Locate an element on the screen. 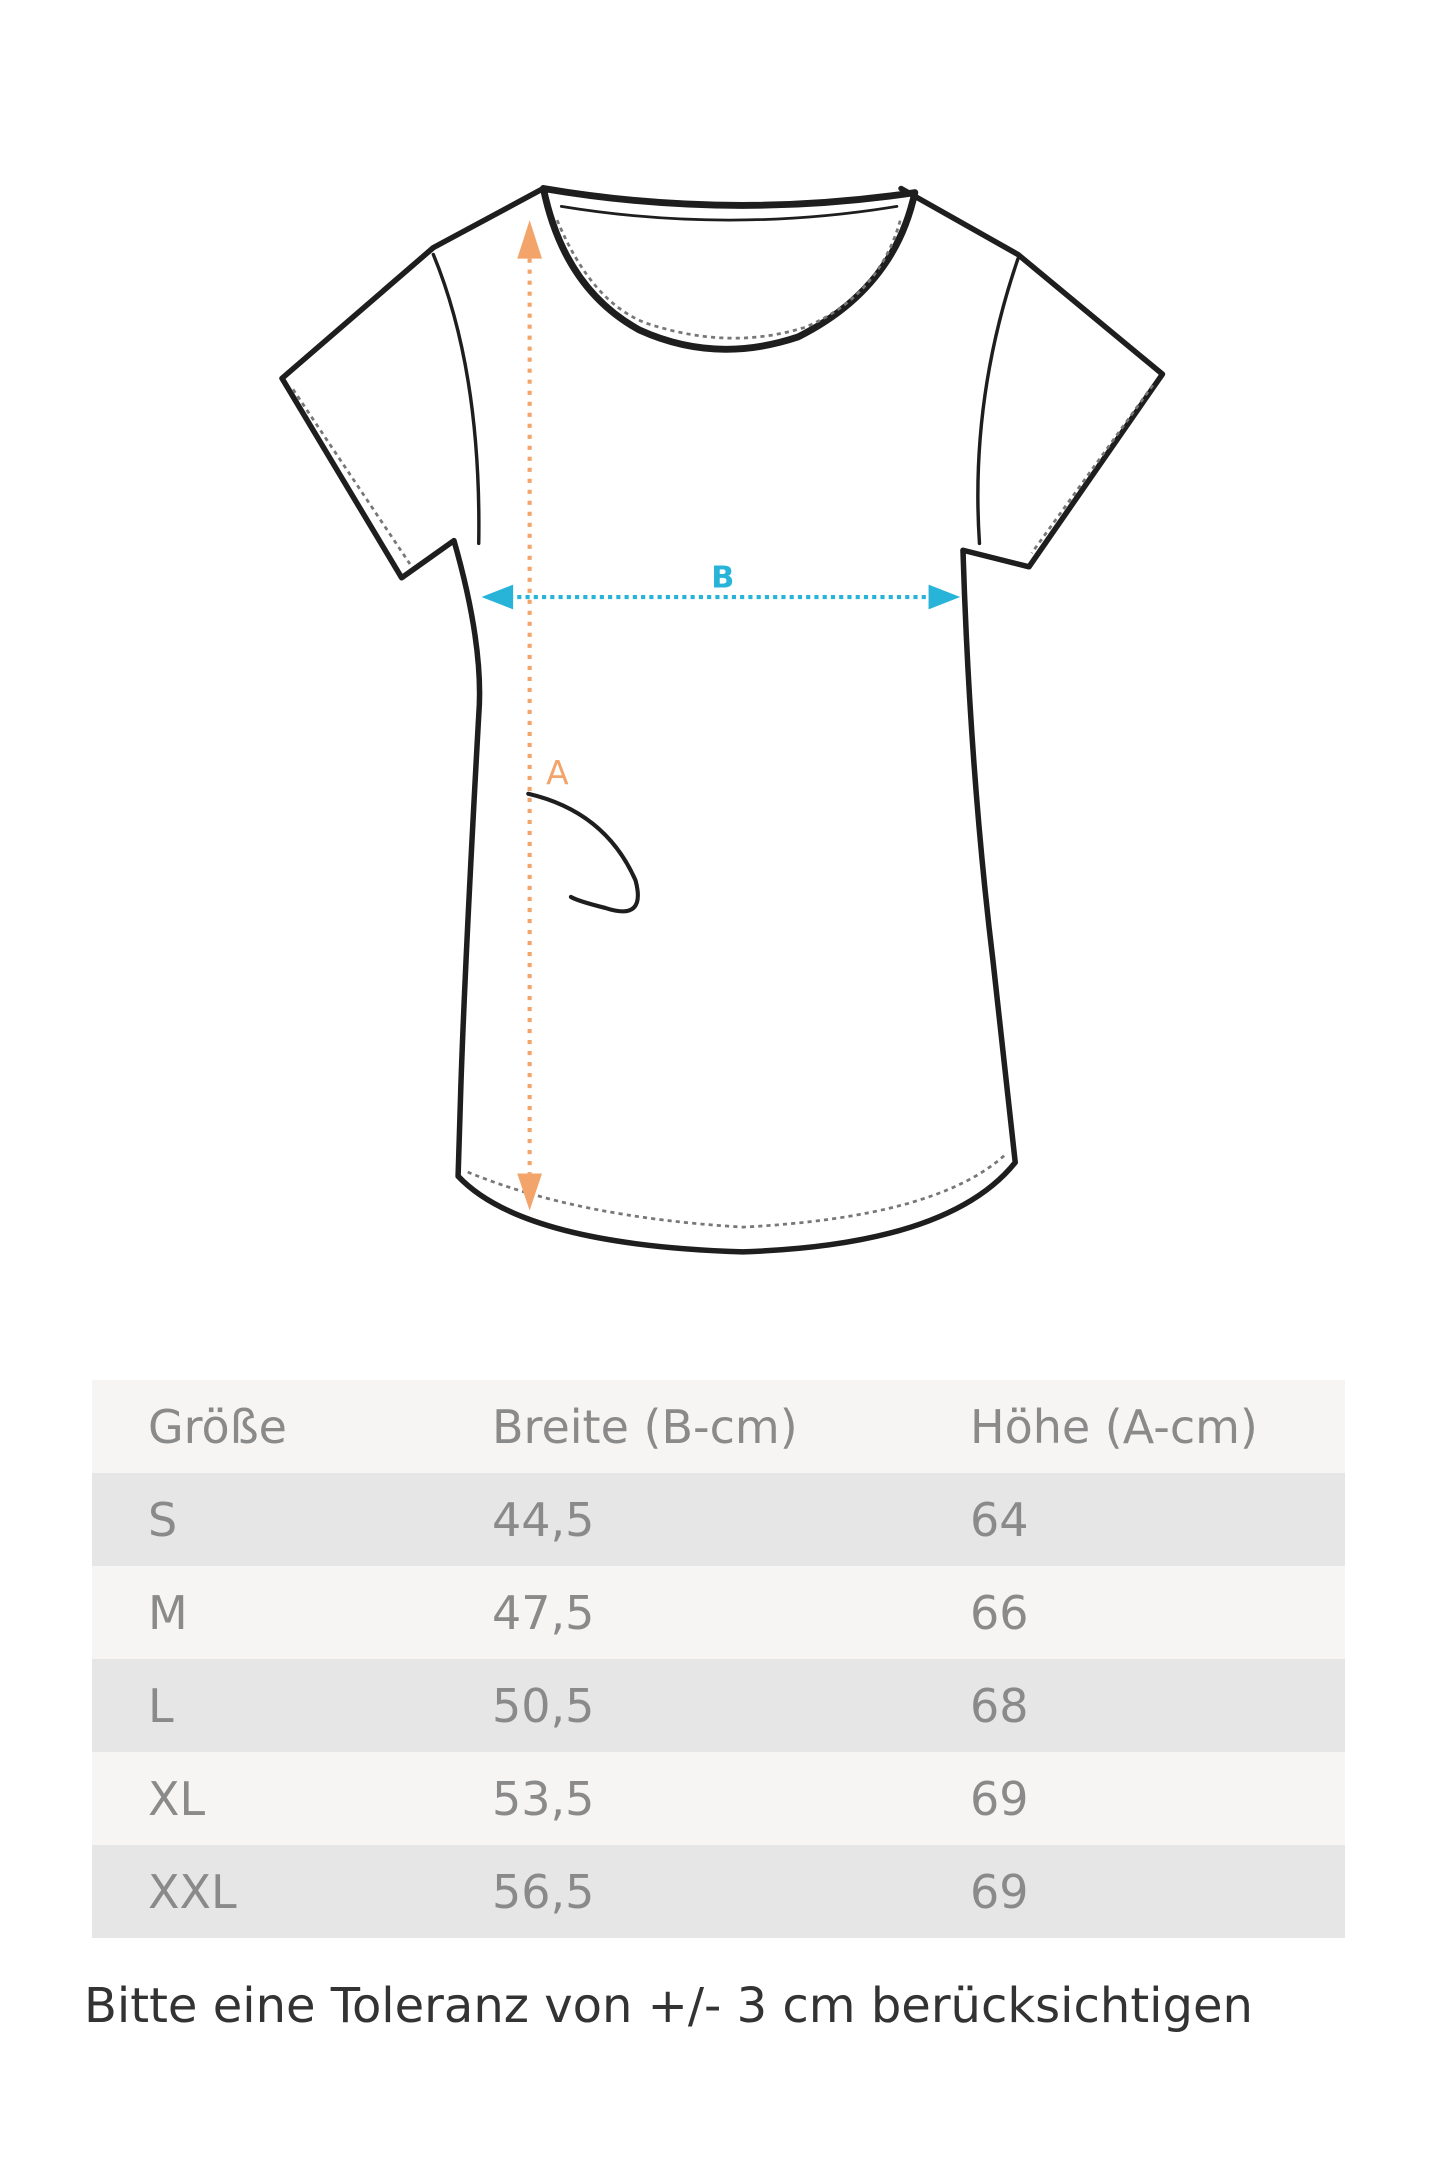 This screenshot has height=2168, width=1445. table-row: S 44,5 64 is located at coordinates (718, 1519).